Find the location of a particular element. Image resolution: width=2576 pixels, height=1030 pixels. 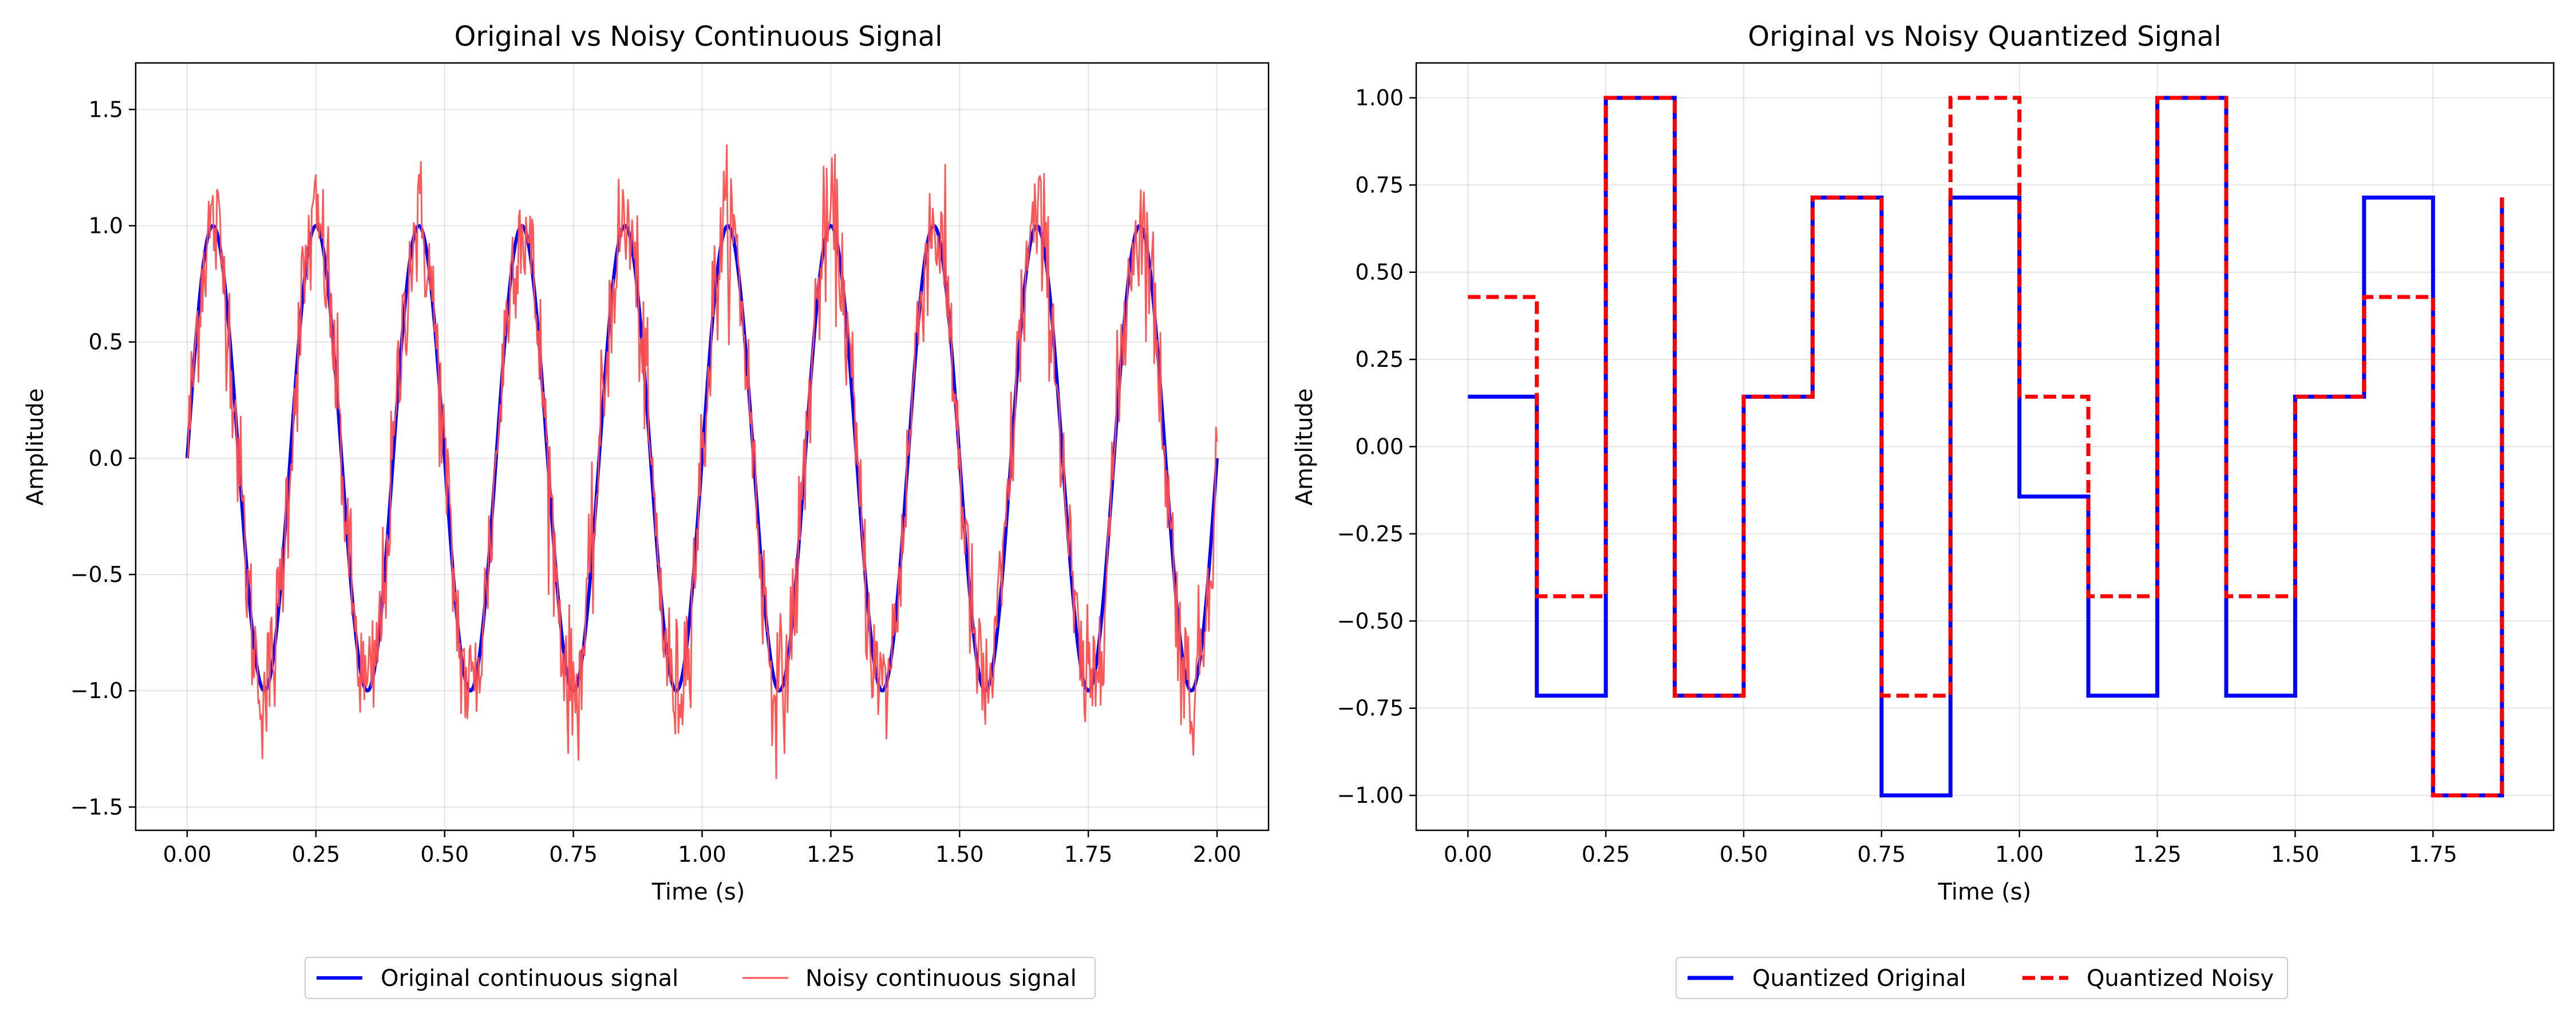

y-axis-ticks: −1.5 −1.0 −0.5 0.0 0.5 1.0 1.5 is located at coordinates (103, 458).